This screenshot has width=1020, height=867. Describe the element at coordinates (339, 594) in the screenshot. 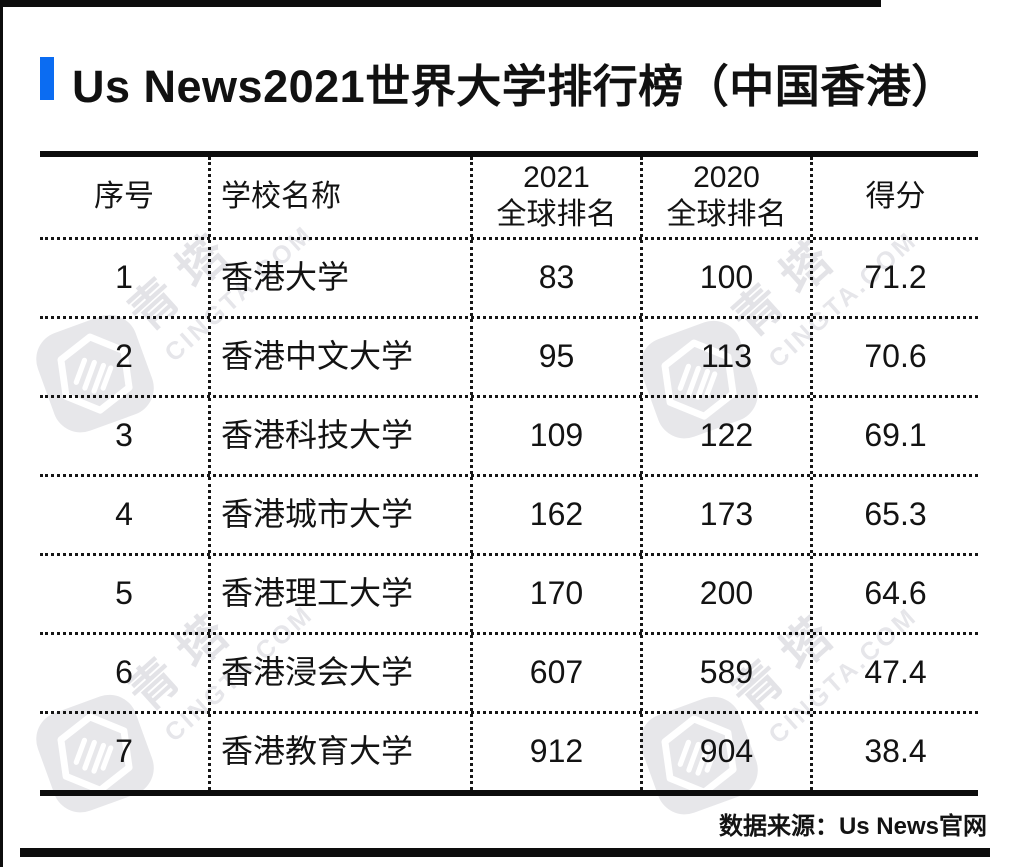

I see `cell-school: 香港理工大学` at that location.